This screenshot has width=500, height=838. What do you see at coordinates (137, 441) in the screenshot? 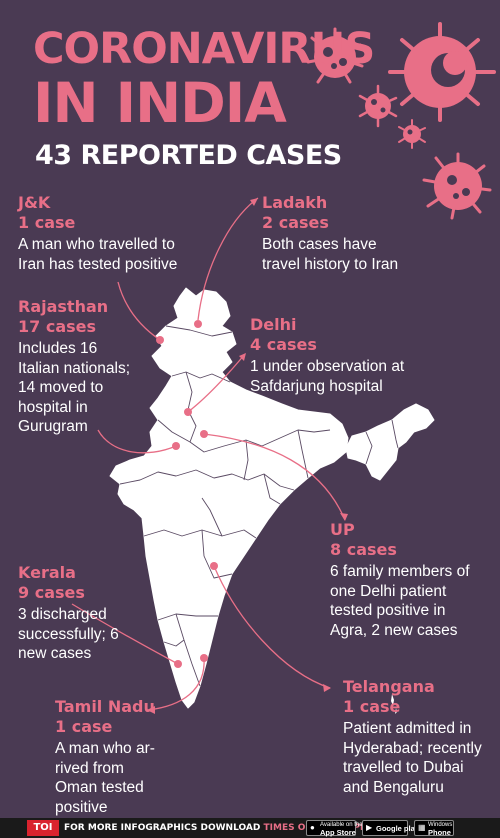
I see `leader-line-rajasthan` at bounding box center [137, 441].